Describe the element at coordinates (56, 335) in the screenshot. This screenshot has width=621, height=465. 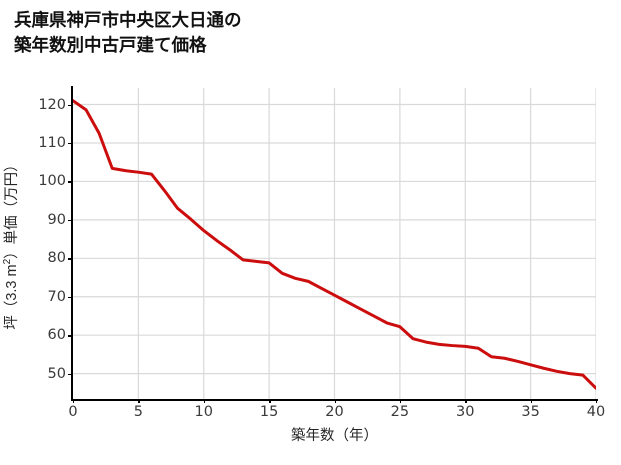
I see `y-tick-label: 60` at that location.